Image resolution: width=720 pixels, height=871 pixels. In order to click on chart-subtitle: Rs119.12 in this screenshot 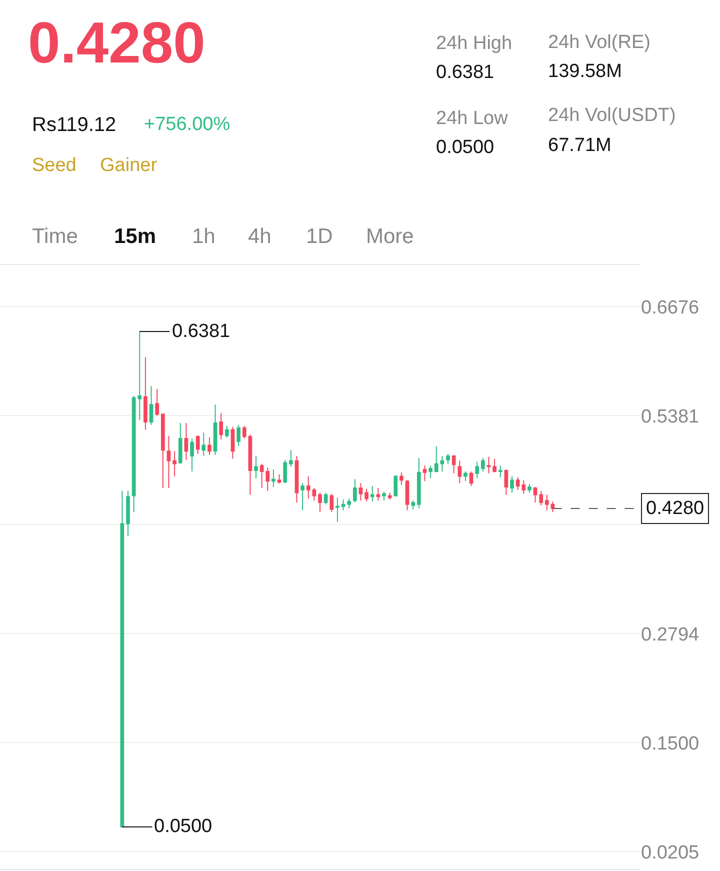, I will do `click(74, 125)`.